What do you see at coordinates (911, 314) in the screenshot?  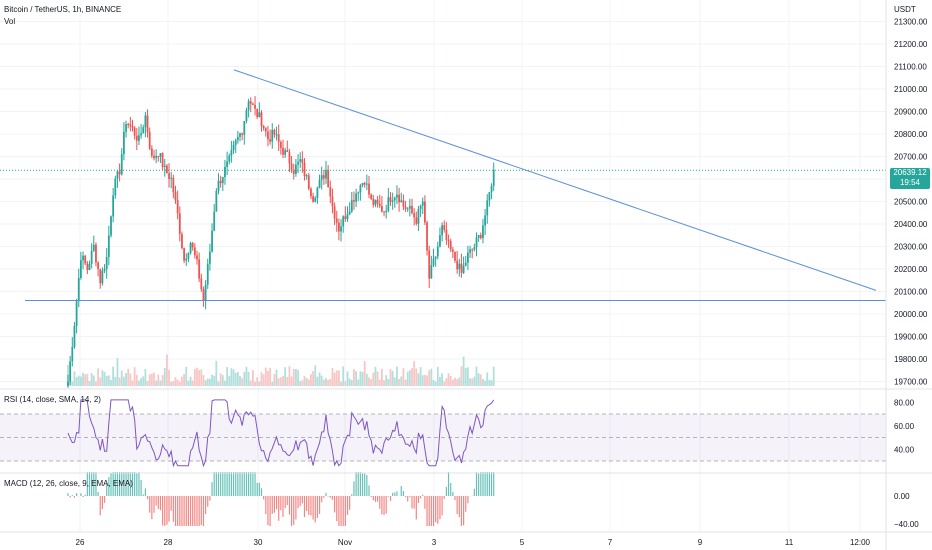 I see `price-tick-label: 20000.00` at bounding box center [911, 314].